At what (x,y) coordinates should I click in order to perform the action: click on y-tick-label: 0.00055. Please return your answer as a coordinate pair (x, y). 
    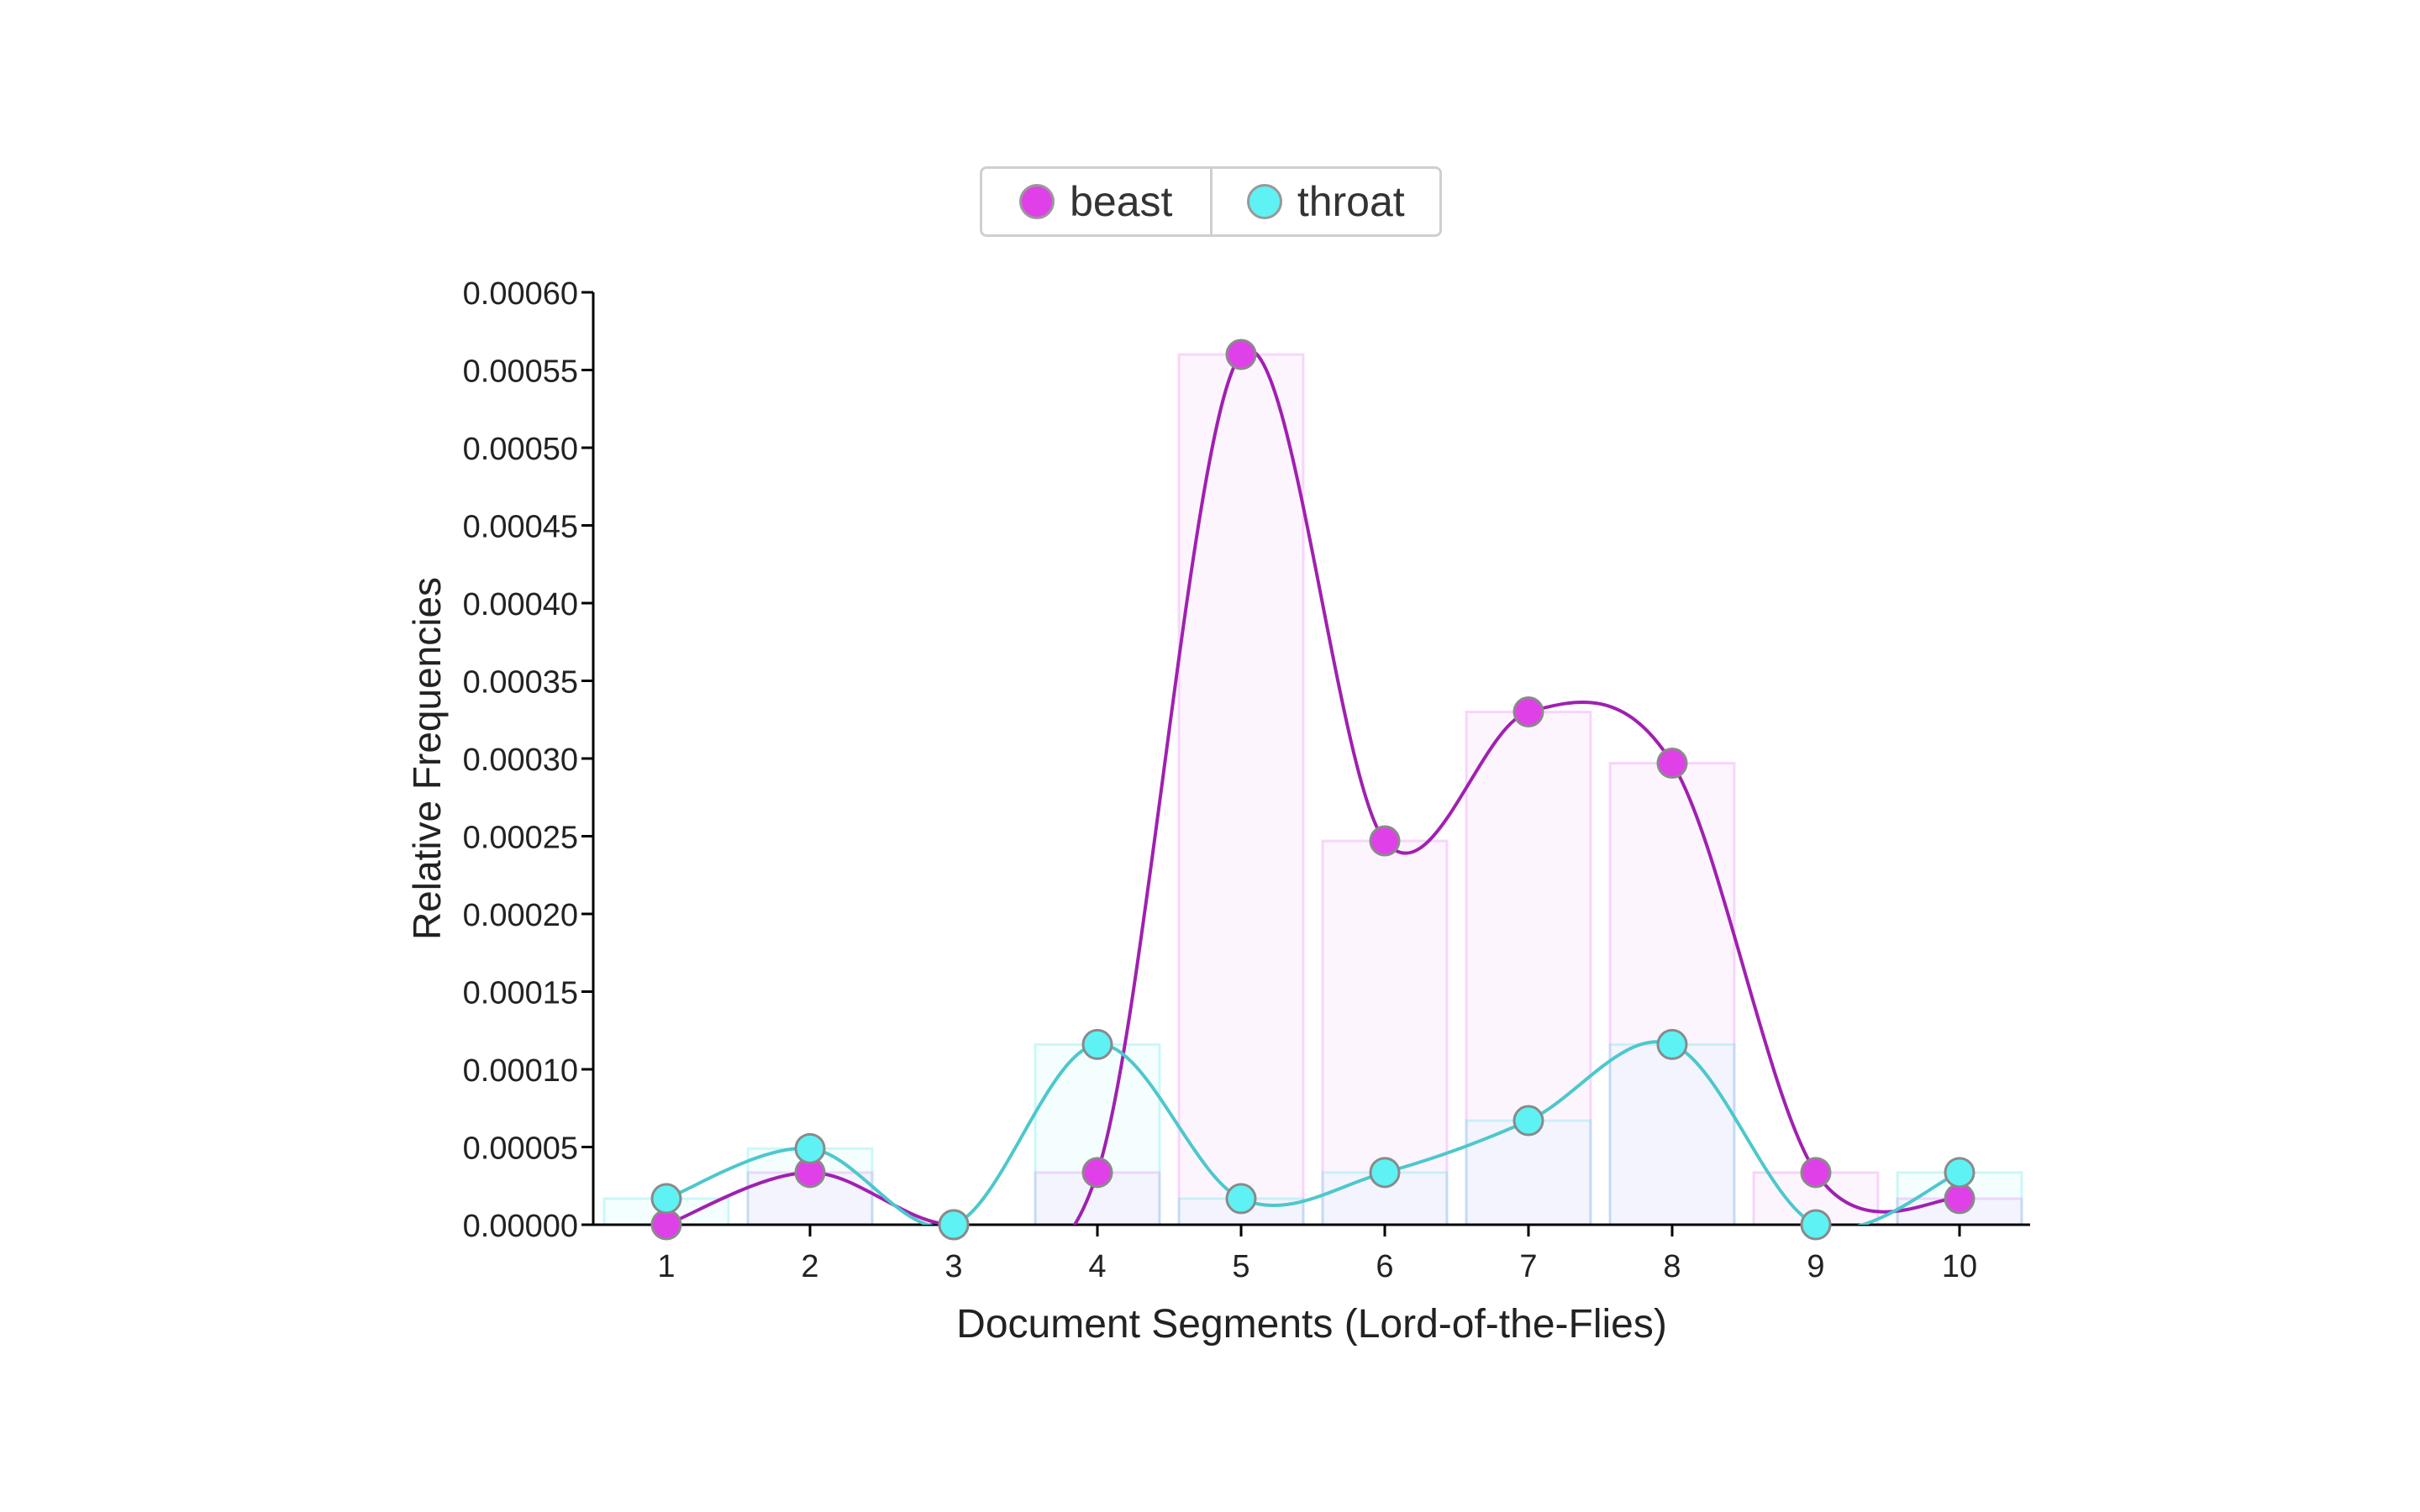
    Looking at the image, I should click on (521, 372).